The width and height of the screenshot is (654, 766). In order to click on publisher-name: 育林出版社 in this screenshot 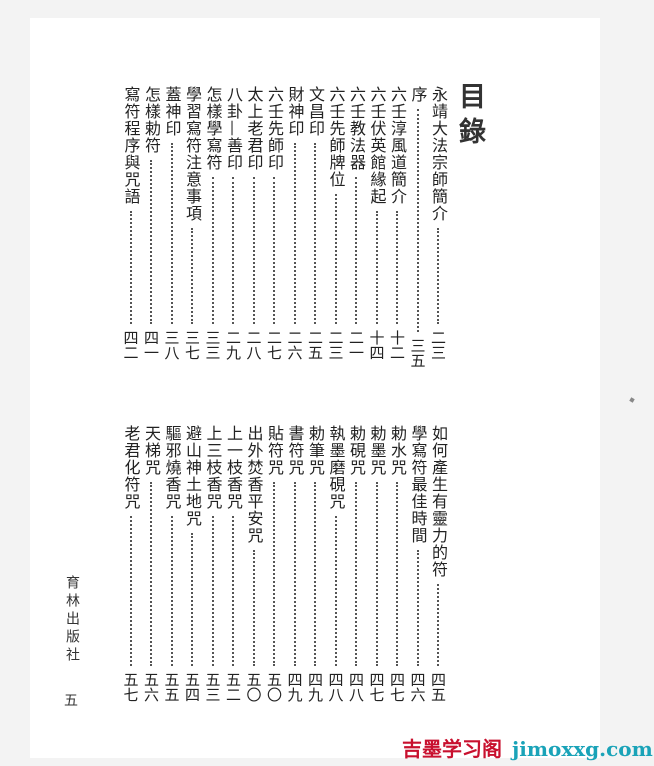, I will do `click(72, 620)`.